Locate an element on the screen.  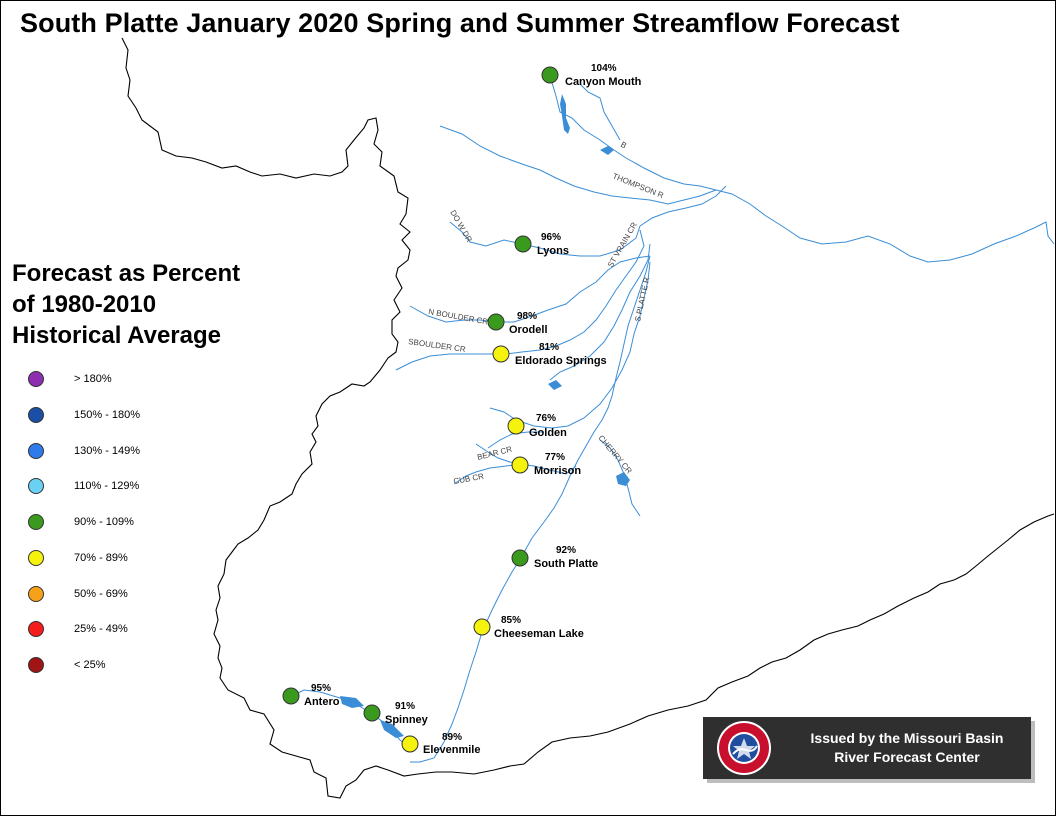
station-canyon-mouth: 104% Canyon Mouth is located at coordinates (591, 75).